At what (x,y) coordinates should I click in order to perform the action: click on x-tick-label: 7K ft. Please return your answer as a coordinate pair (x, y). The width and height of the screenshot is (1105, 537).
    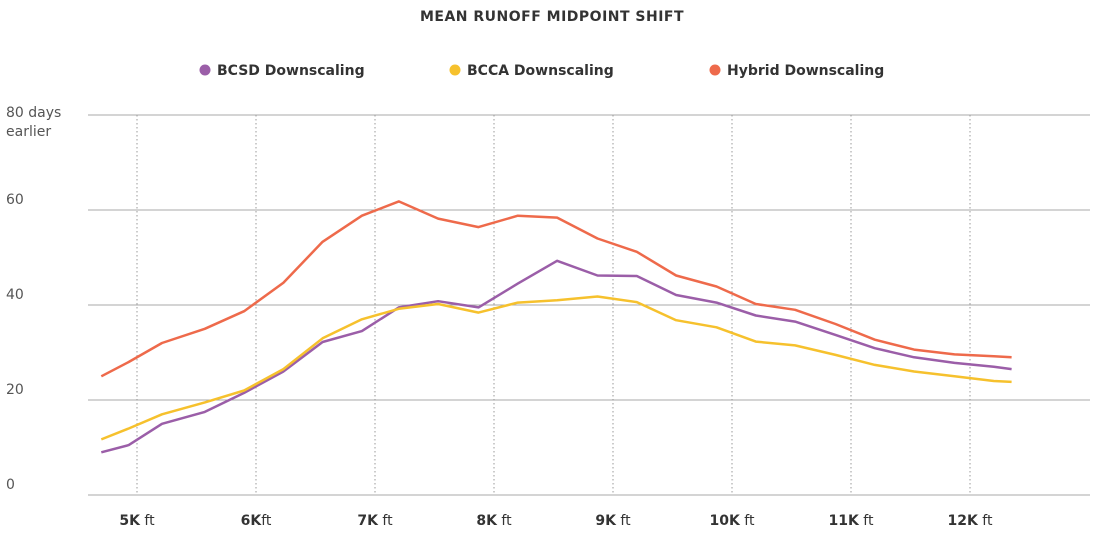
    Looking at the image, I should click on (375, 521).